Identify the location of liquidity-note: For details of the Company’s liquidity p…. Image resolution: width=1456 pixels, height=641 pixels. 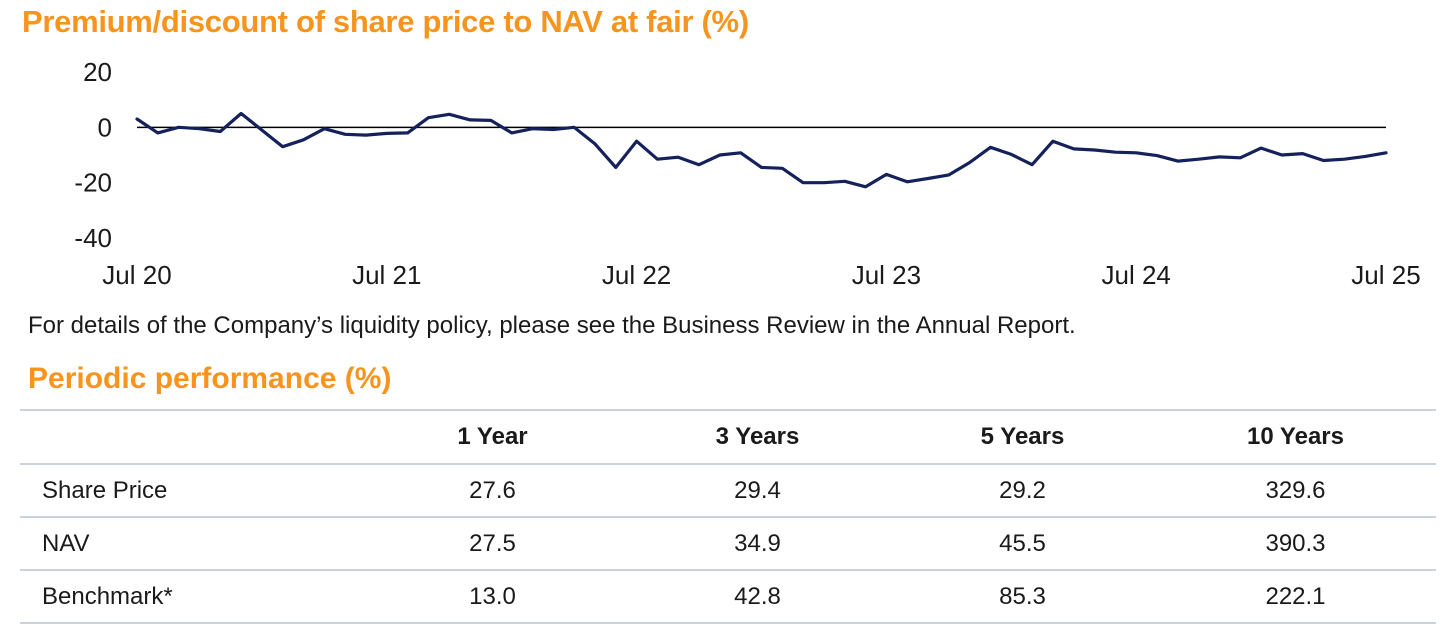
(552, 325).